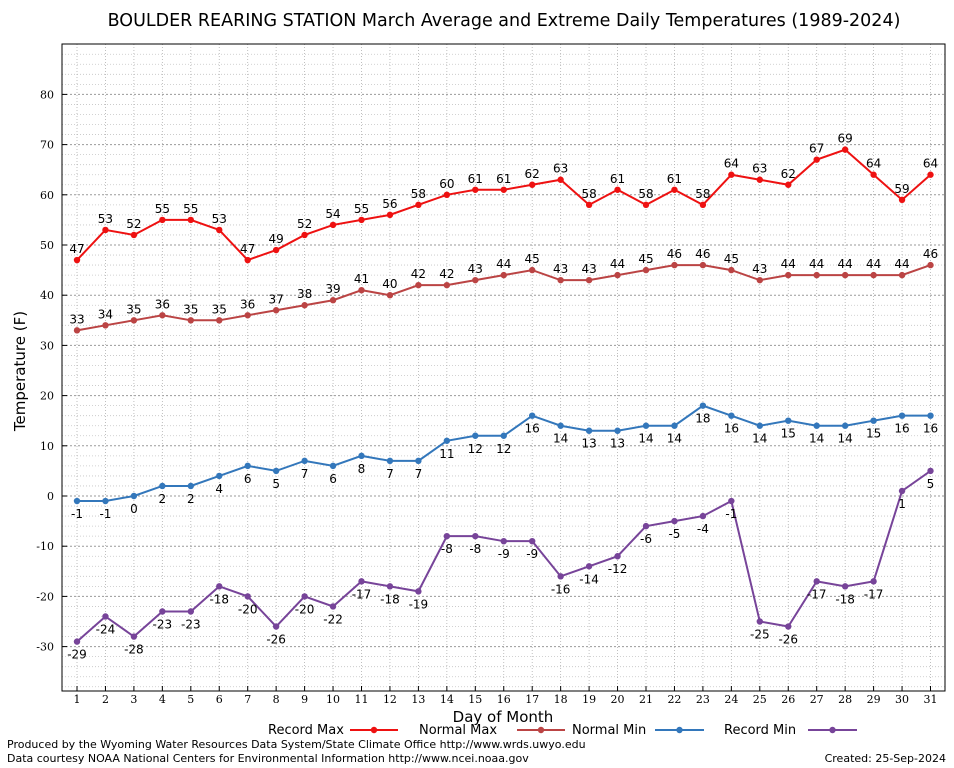 The height and width of the screenshot is (768, 954). I want to click on data-label-normal-min: 0, so click(134, 509).